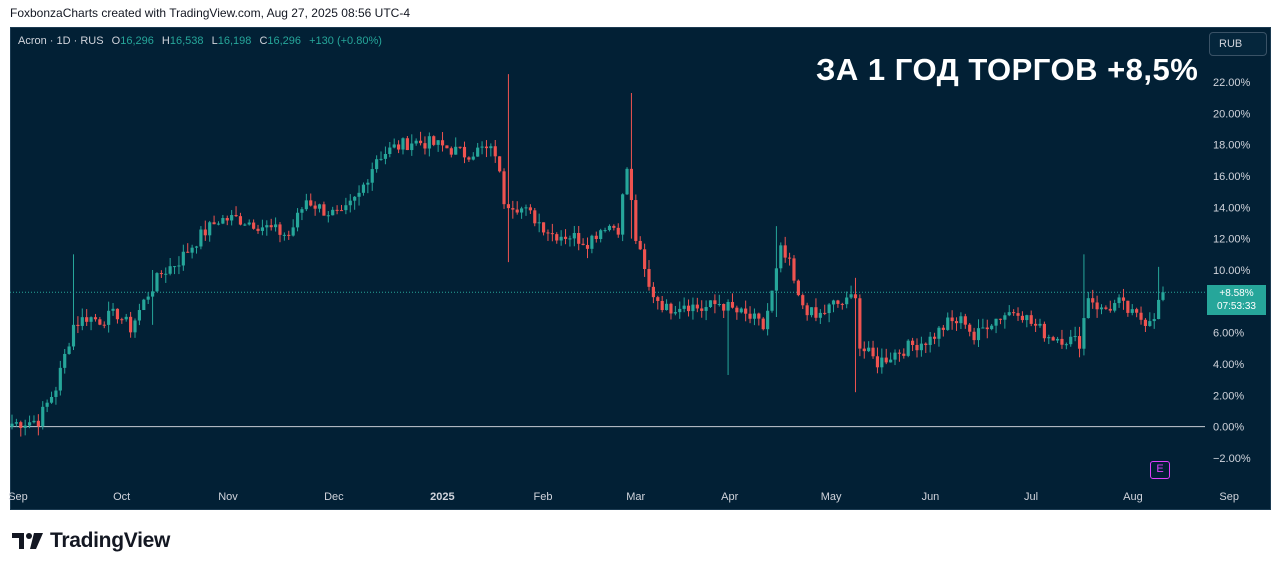 Image resolution: width=1281 pixels, height=571 pixels. I want to click on high-value: 16,538, so click(186, 41).